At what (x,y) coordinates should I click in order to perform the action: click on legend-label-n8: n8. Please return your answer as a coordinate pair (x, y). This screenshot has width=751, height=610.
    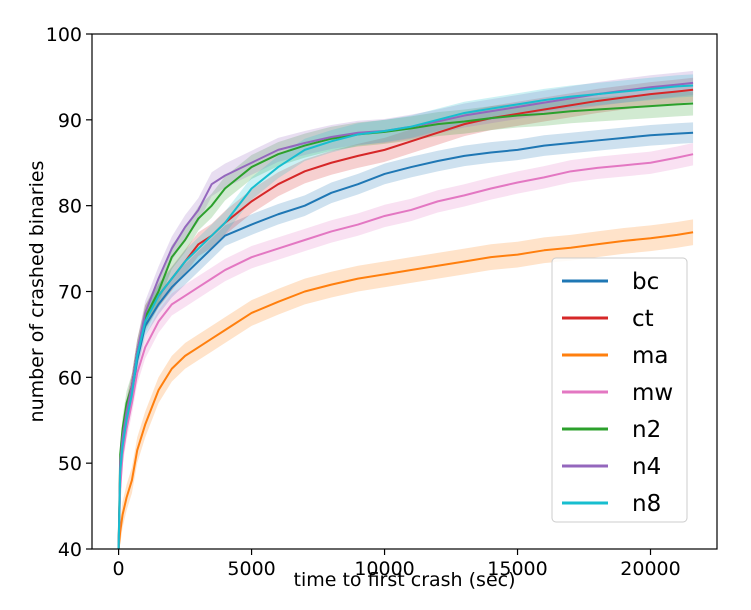
    Looking at the image, I should click on (646, 504).